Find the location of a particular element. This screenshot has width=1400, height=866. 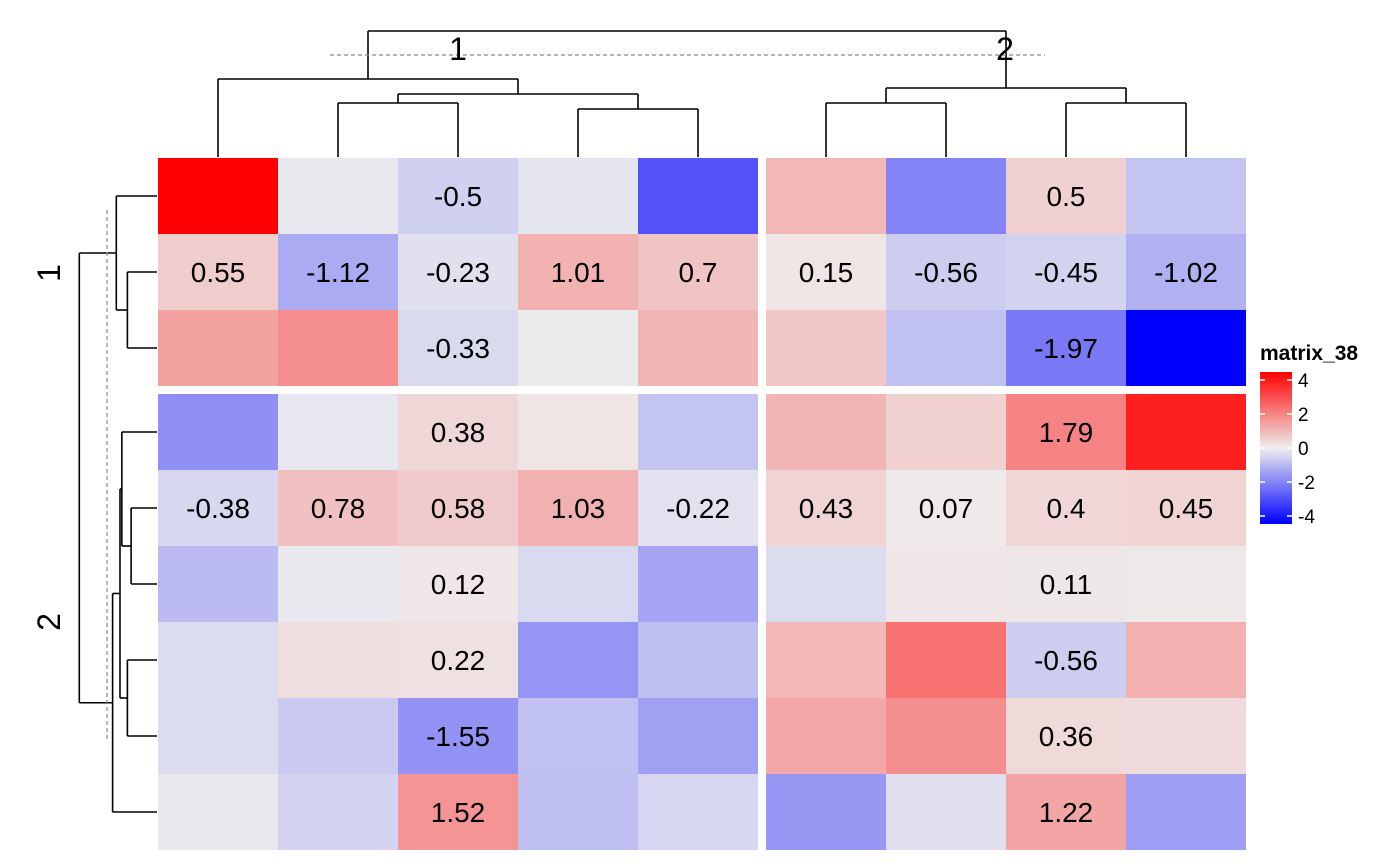

cell-value-label-r2-c4: 1.01 is located at coordinates (578, 272).